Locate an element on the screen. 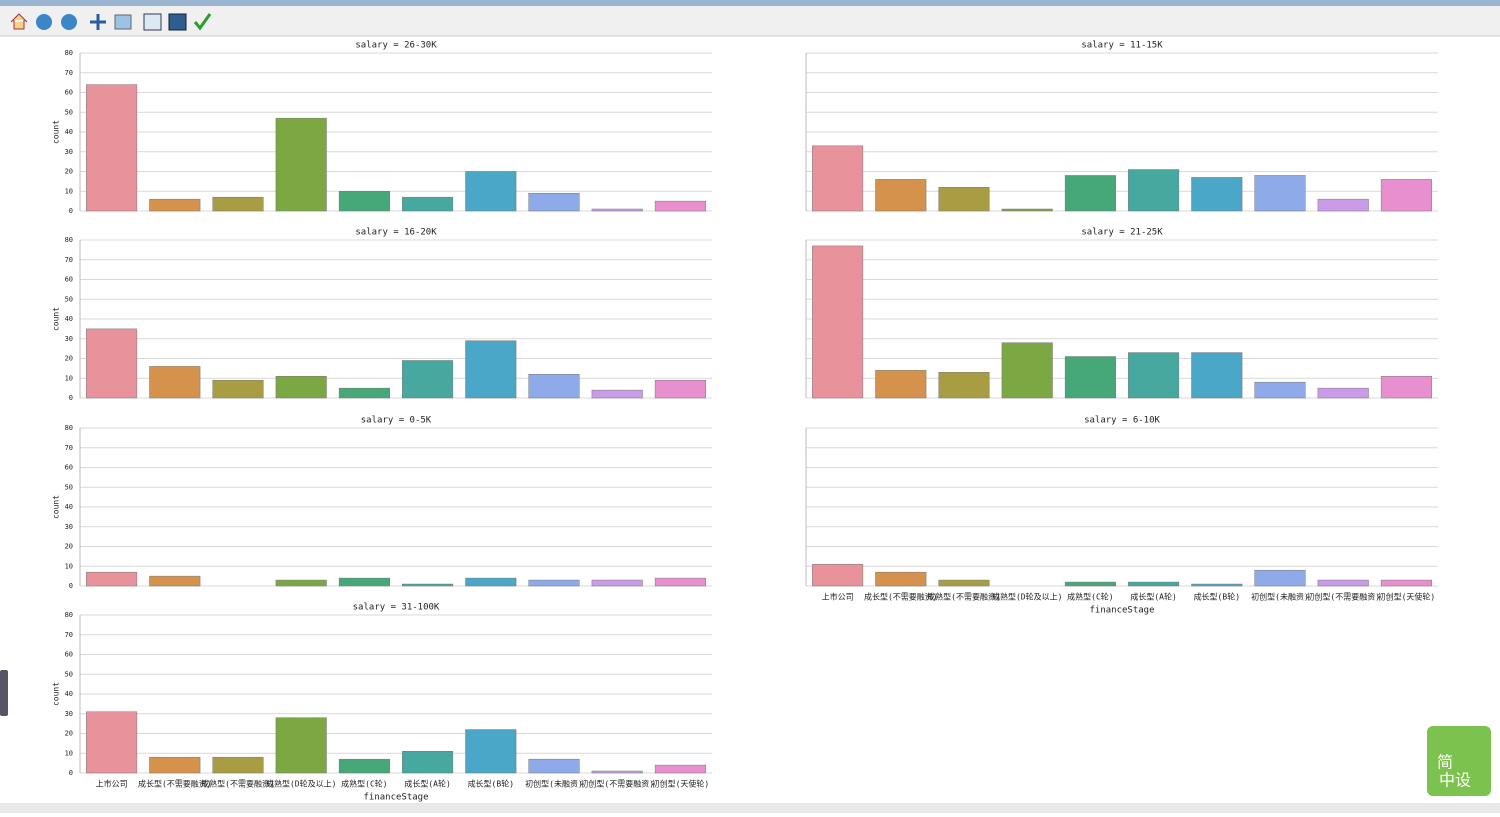  status-bar is located at coordinates (750, 808).